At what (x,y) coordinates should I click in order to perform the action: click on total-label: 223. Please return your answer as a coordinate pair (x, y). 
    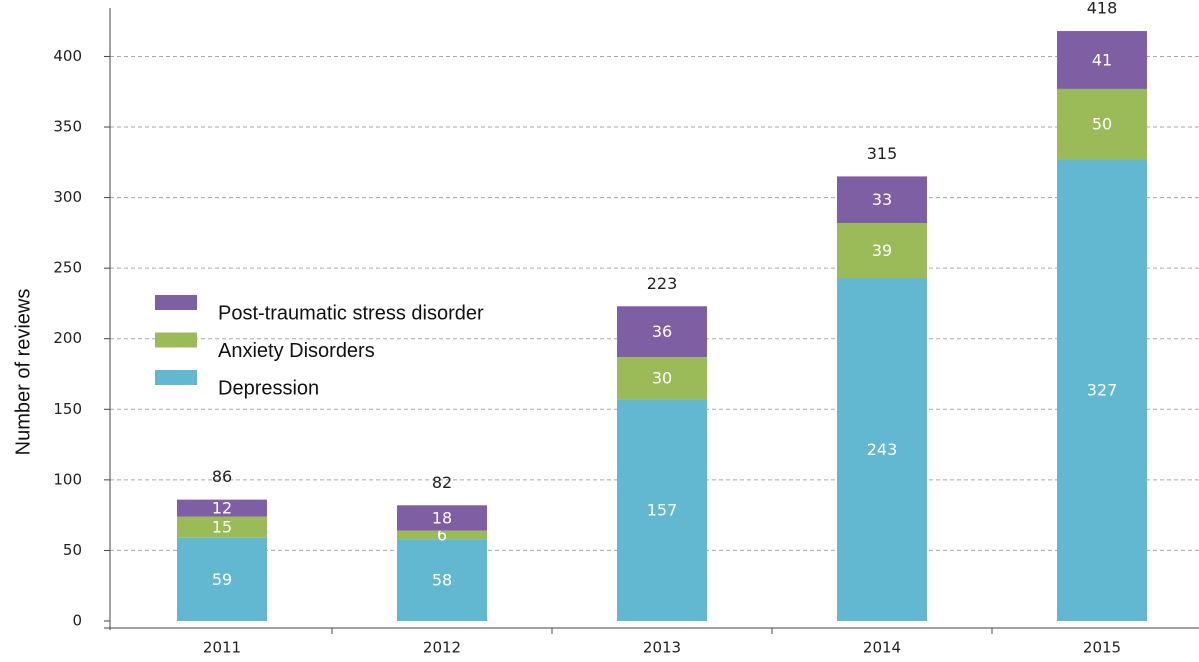
    Looking at the image, I should click on (662, 283).